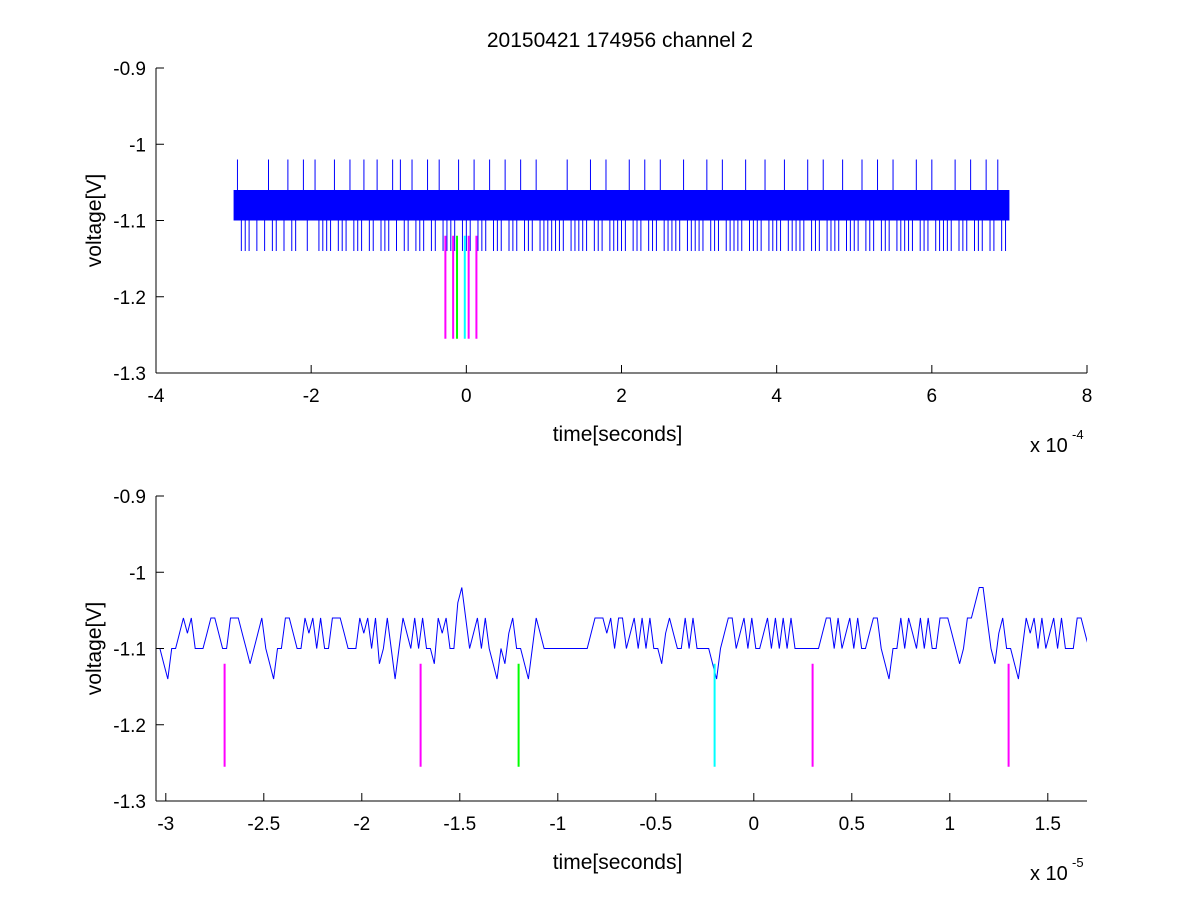 This screenshot has height=901, width=1200. I want to click on x-tick-label: 2, so click(621, 396).